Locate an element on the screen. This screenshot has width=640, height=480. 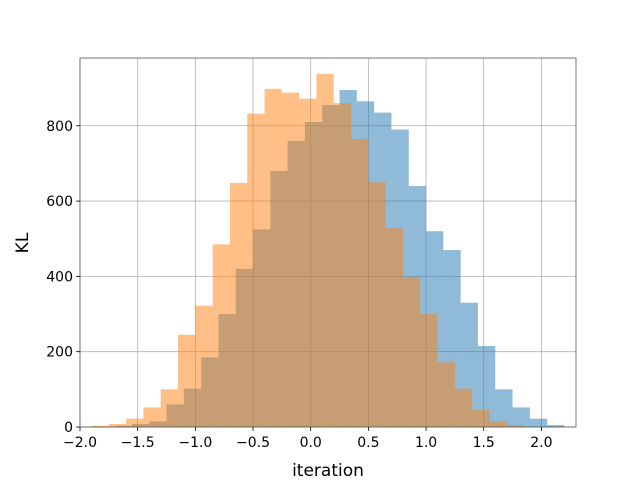
x-axis-label: iteration is located at coordinates (328, 470).